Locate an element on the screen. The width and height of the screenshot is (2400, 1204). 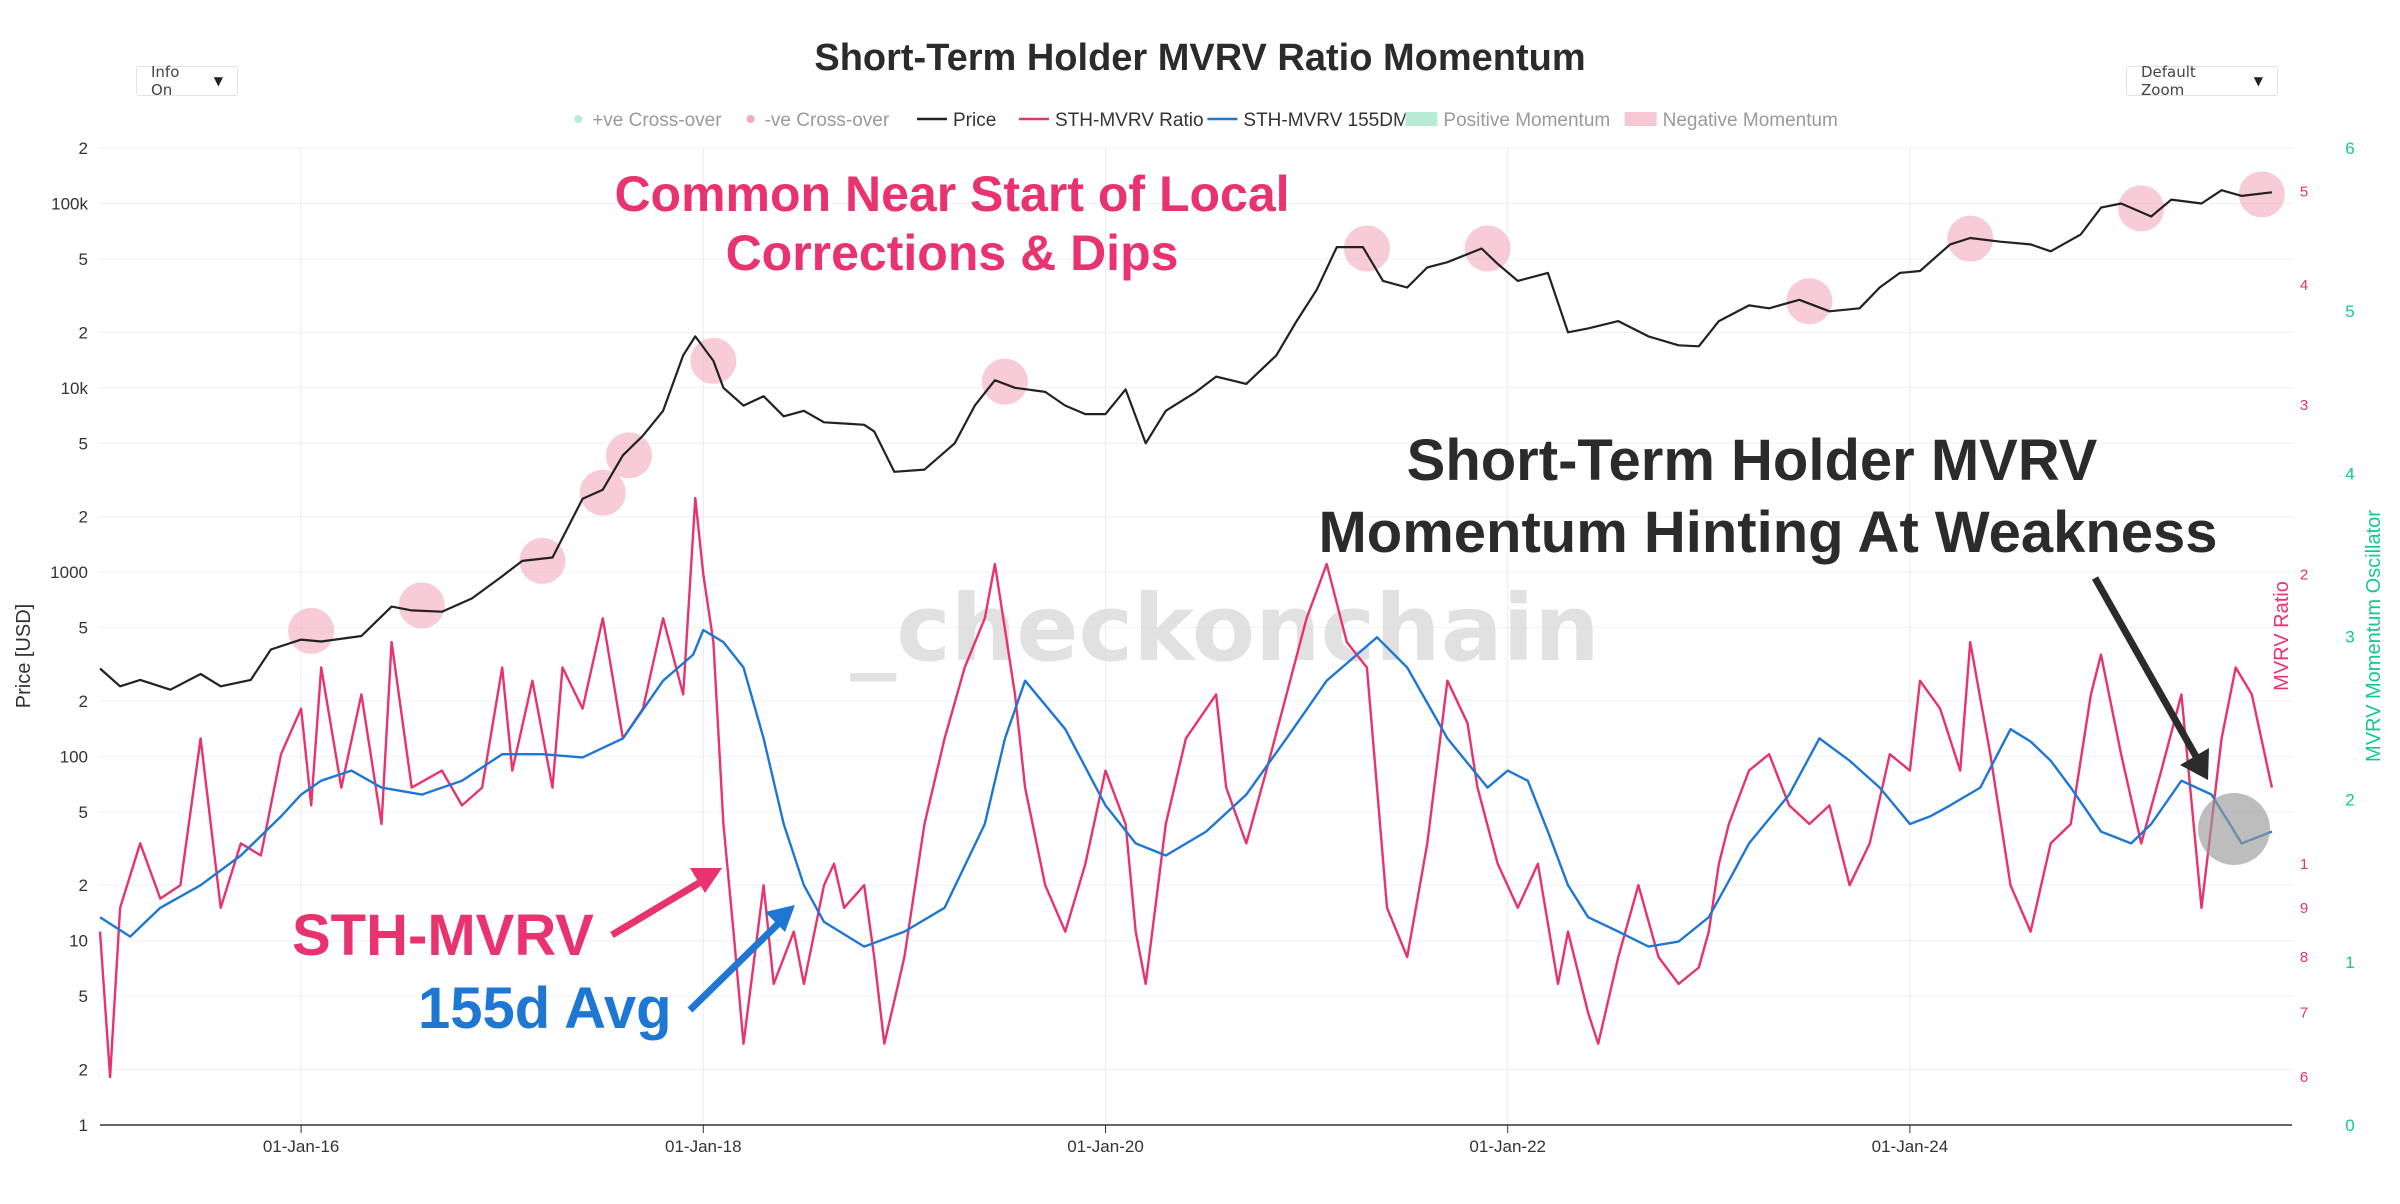
mvrv-tick-label: 3 is located at coordinates (2304, 405).